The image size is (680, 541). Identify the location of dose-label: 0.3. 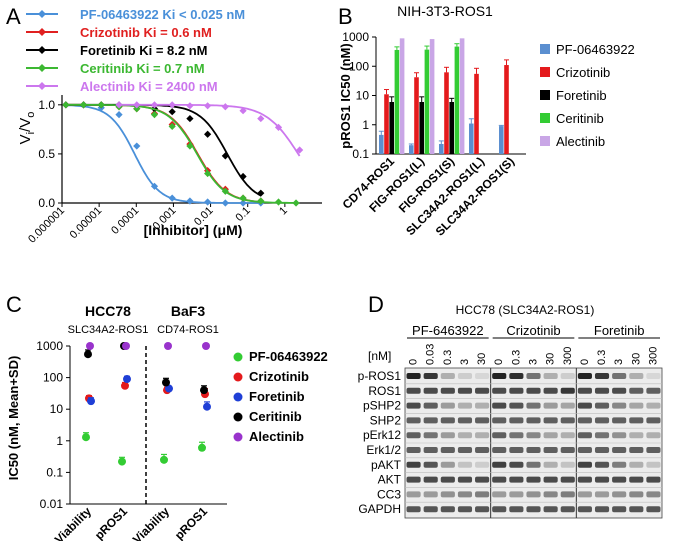
(602, 357).